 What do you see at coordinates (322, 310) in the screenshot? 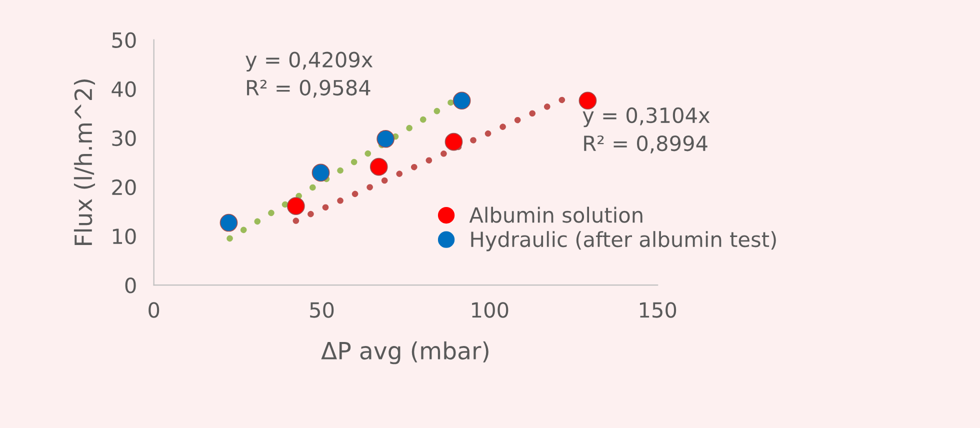
I see `x-tick-label: 50` at bounding box center [322, 310].